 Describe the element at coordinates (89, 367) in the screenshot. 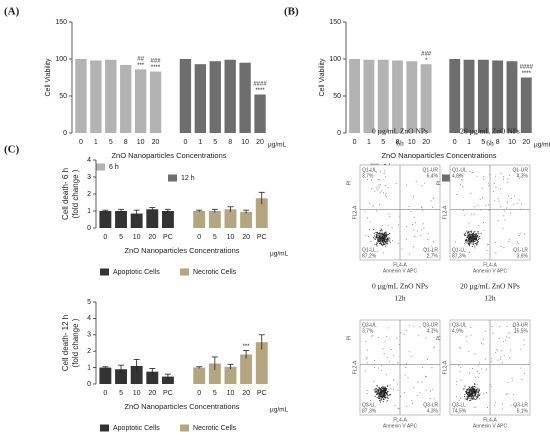

I see `y-tick-label: 1` at that location.